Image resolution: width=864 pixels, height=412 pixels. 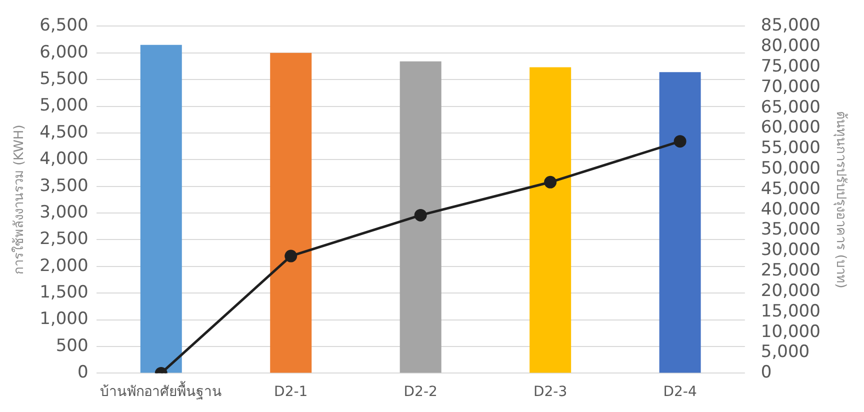 I want to click on y2-tick-label: 45,000, so click(x=790, y=188).